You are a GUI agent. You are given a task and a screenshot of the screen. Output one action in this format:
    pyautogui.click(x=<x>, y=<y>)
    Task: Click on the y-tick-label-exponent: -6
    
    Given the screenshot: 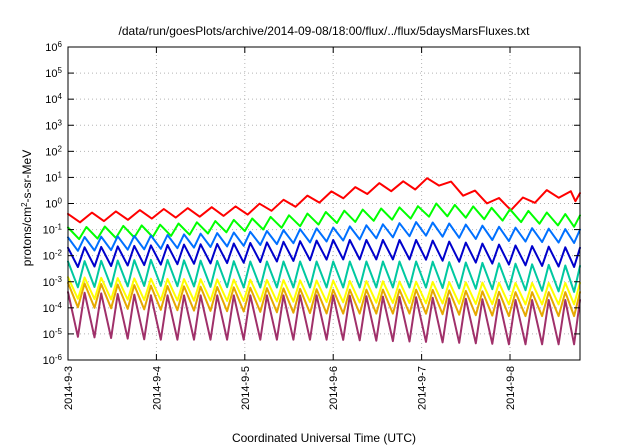 What is the action you would take?
    pyautogui.click(x=59, y=357)
    